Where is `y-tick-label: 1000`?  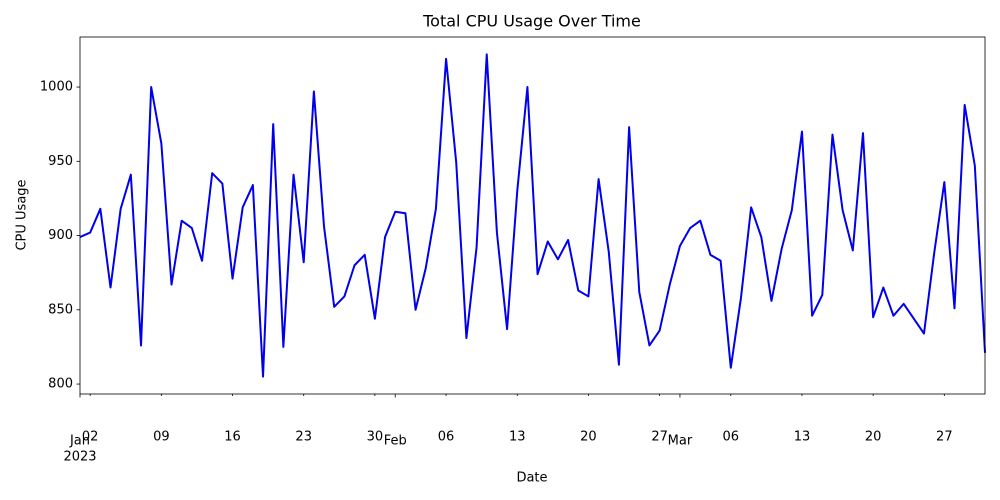 y-tick-label: 1000 is located at coordinates (56, 87).